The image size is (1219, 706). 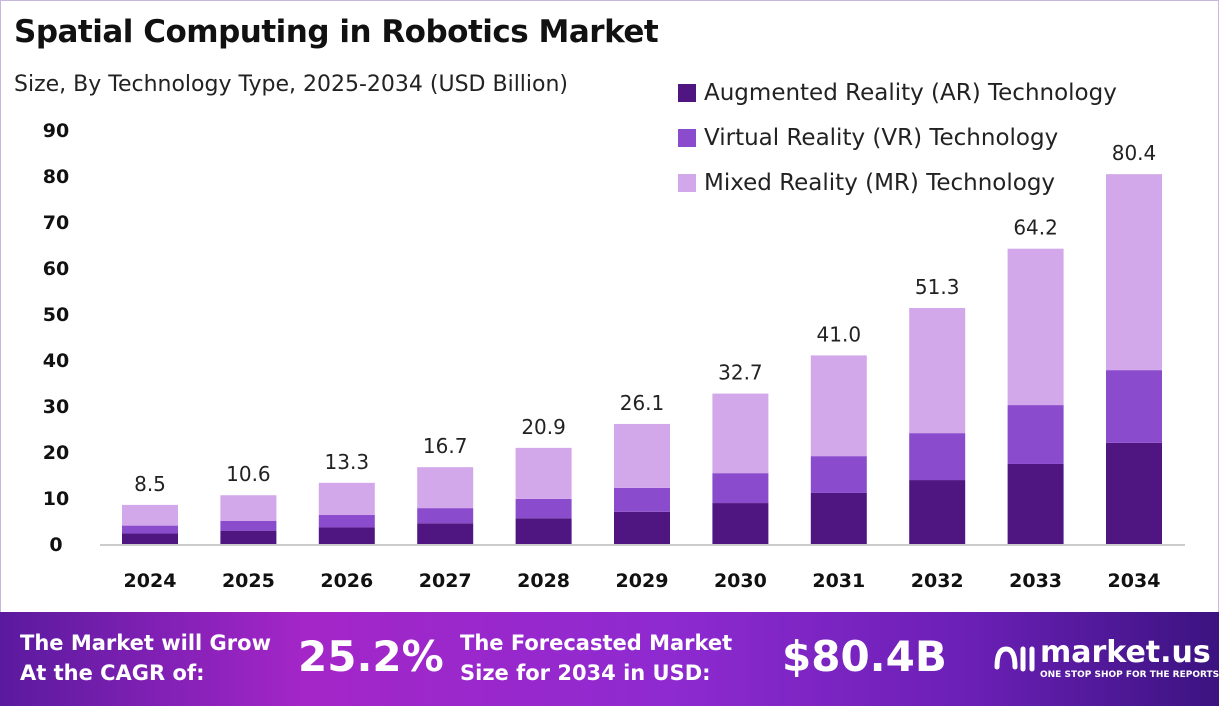 I want to click on y-tick-label: 0, so click(x=55, y=545).